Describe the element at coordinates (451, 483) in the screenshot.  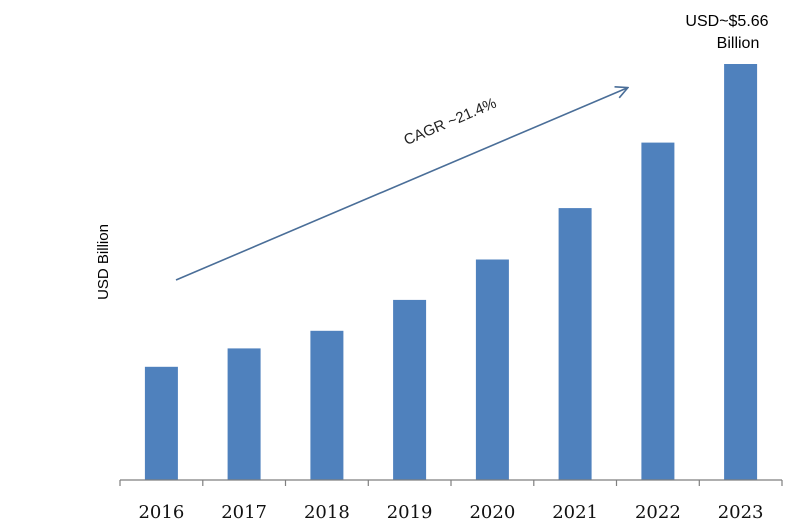
I see `x-axis-ticks` at that location.